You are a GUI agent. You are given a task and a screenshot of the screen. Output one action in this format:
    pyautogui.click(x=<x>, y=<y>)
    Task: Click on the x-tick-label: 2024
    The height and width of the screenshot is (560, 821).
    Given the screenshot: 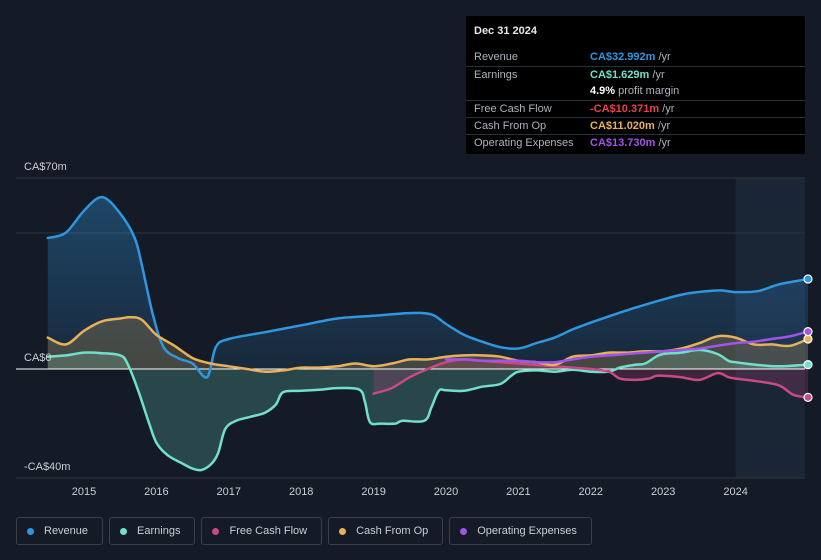 What is the action you would take?
    pyautogui.click(x=735, y=492)
    